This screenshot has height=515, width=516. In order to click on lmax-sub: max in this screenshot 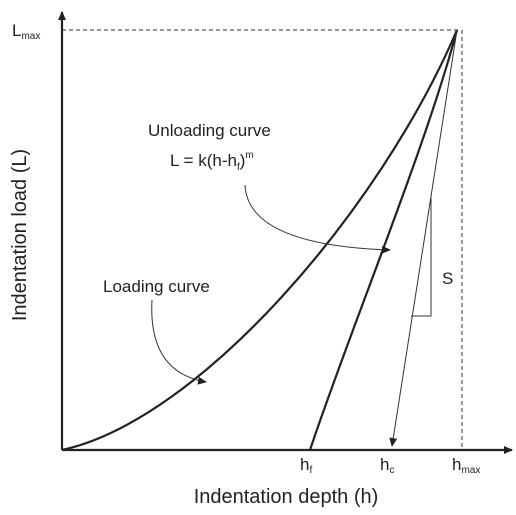, I will do `click(30, 36)`.